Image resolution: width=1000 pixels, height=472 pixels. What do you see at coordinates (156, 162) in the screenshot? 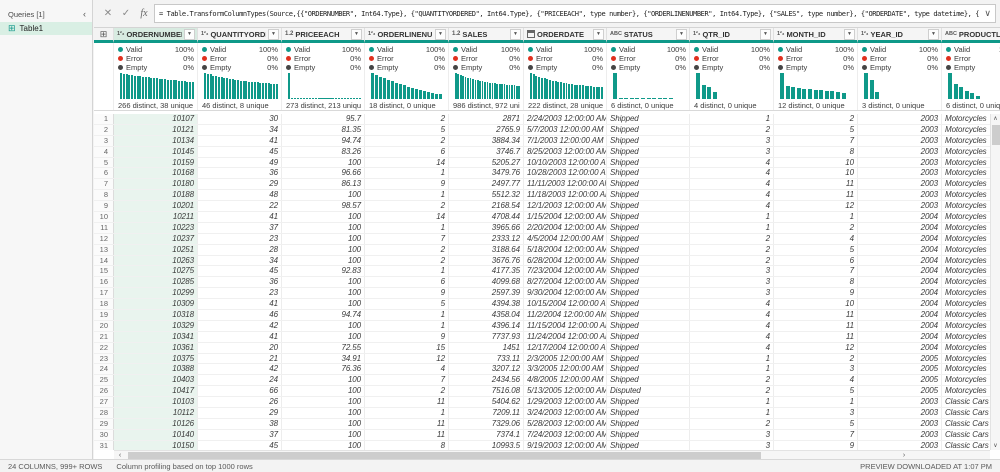
I see `cell: 10159` at bounding box center [156, 162].